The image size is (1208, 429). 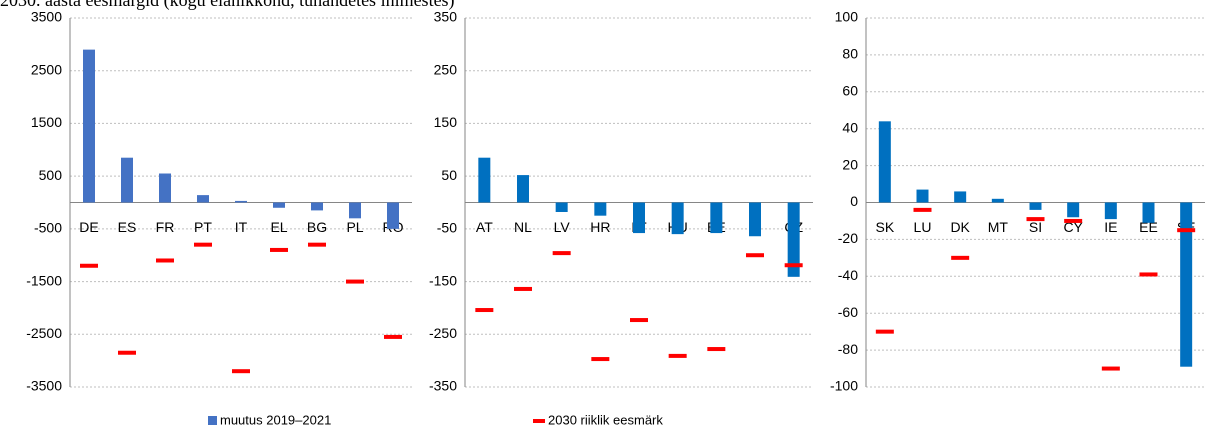 I want to click on y-tick-label: -500, so click(x=48, y=228).